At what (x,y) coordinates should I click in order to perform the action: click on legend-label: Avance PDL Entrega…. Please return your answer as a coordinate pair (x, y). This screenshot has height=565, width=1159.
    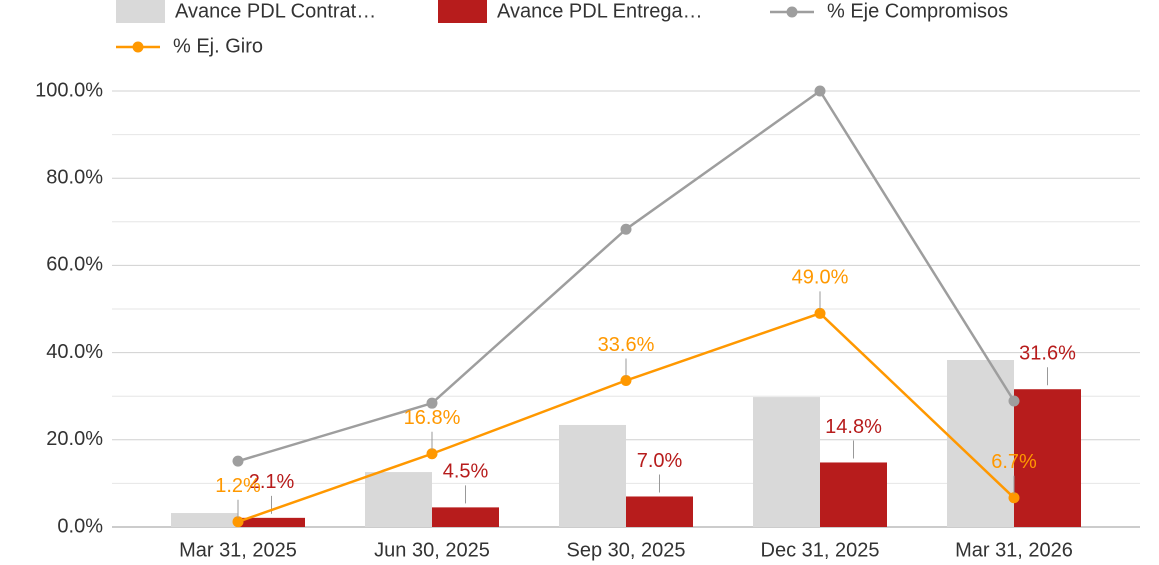
    Looking at the image, I should click on (600, 11).